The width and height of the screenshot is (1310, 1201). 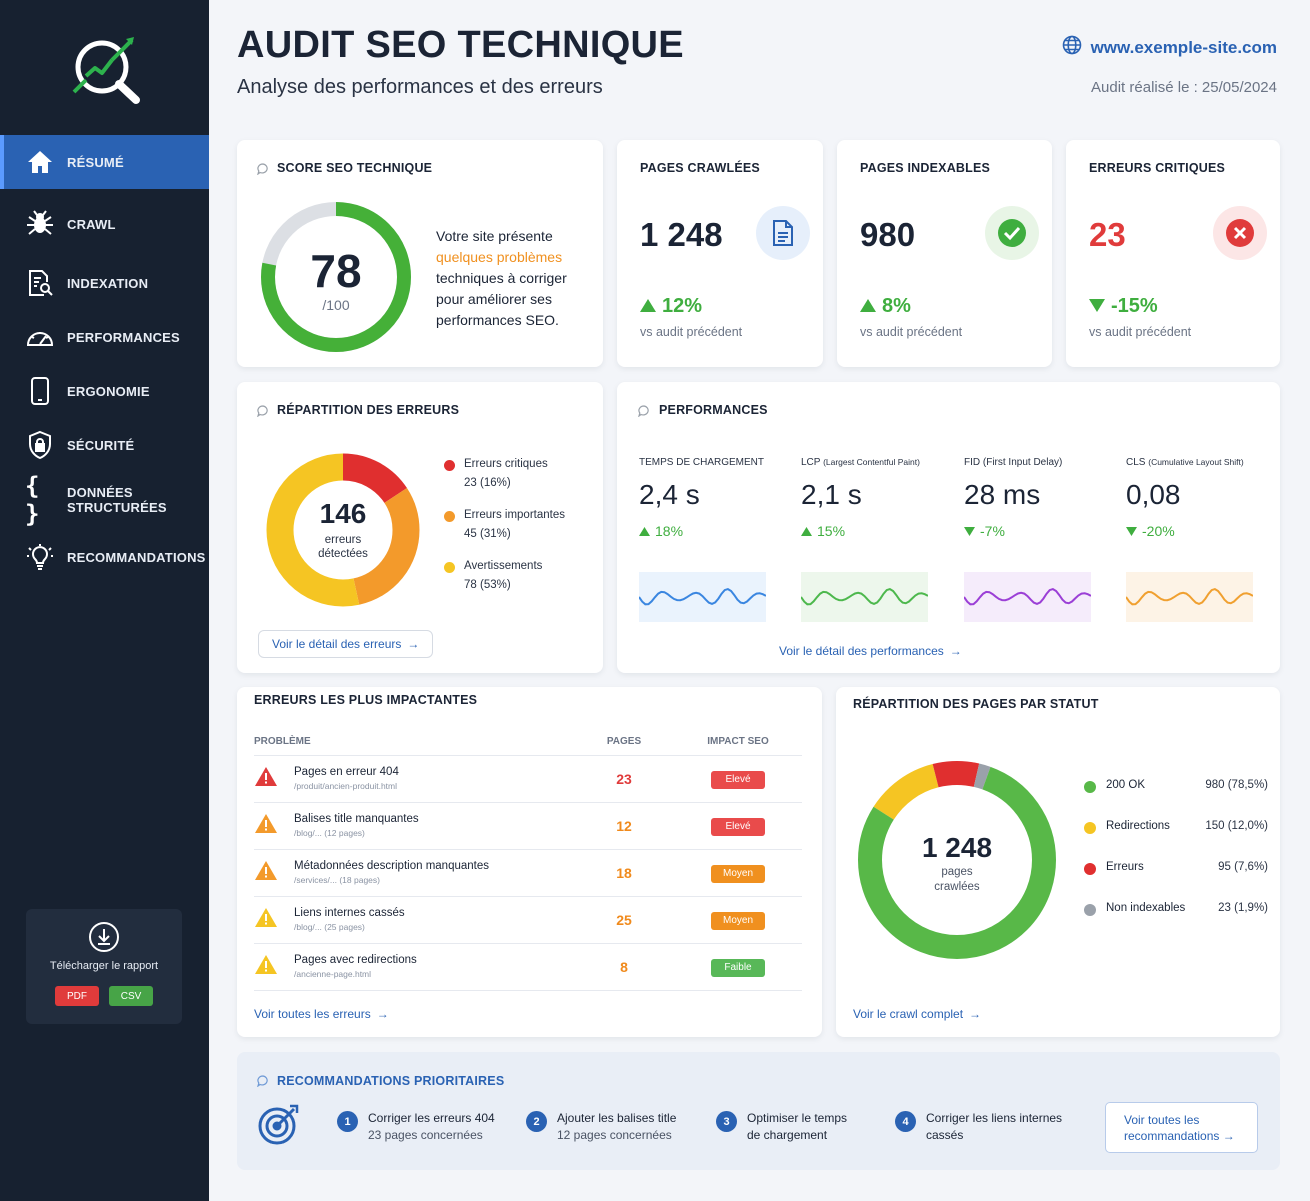 I want to click on perf-label: TEMPS DE CHARGEMENT, so click(x=714, y=462).